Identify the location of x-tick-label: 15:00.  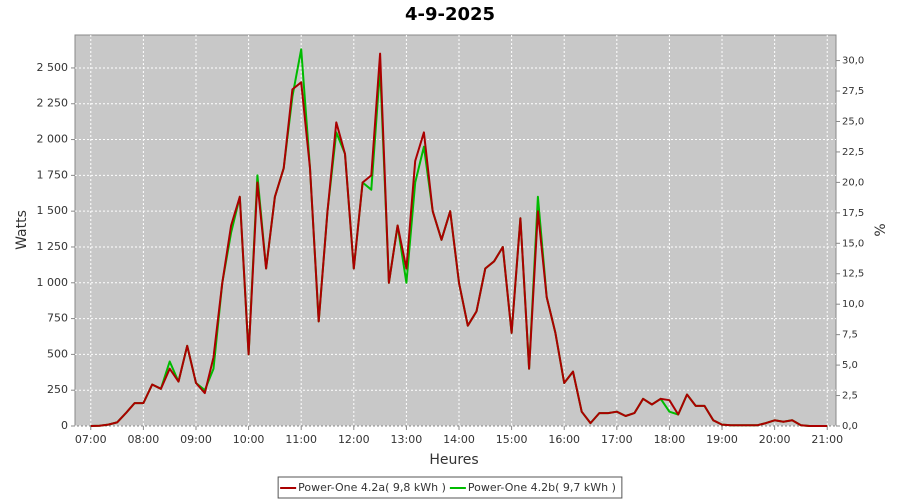
(512, 439).